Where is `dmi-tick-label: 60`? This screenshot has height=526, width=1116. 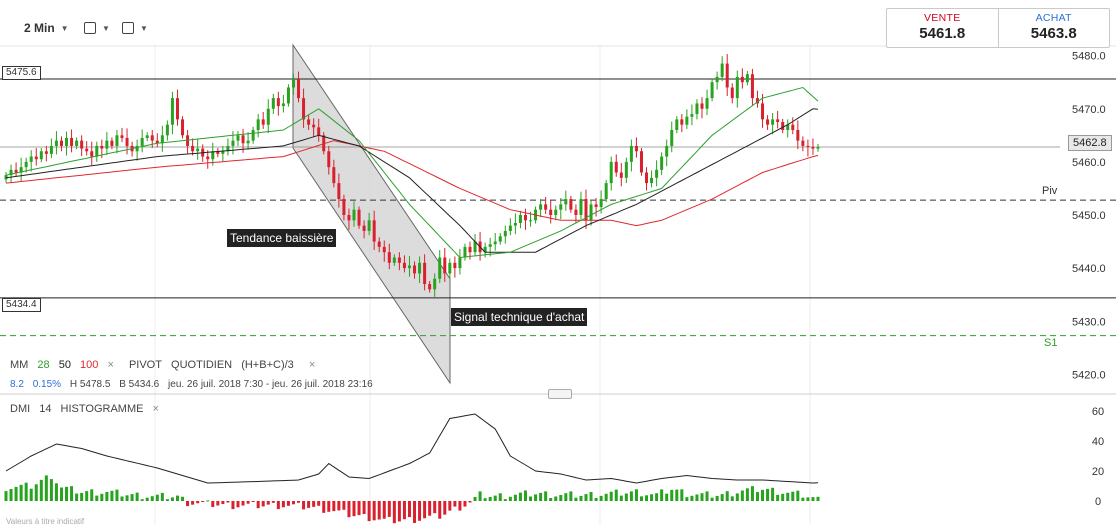
dmi-tick-label: 60 is located at coordinates (1098, 412).